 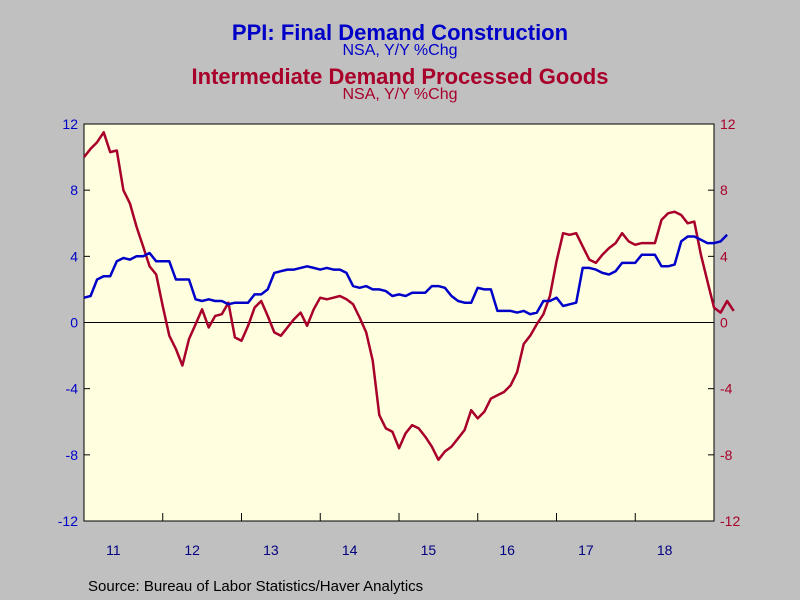 I want to click on x-tick-label: 16, so click(x=507, y=550).